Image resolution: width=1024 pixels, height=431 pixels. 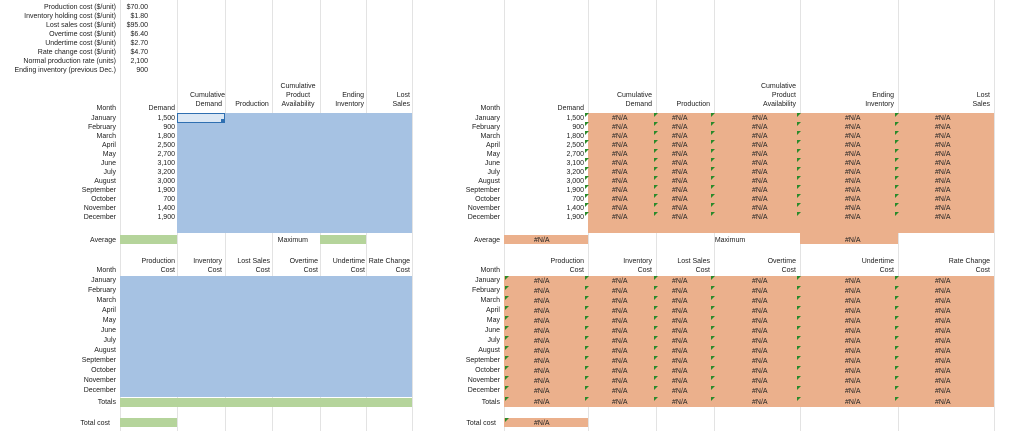 I want to click on average-na-value: #N/A, so click(x=542, y=240).